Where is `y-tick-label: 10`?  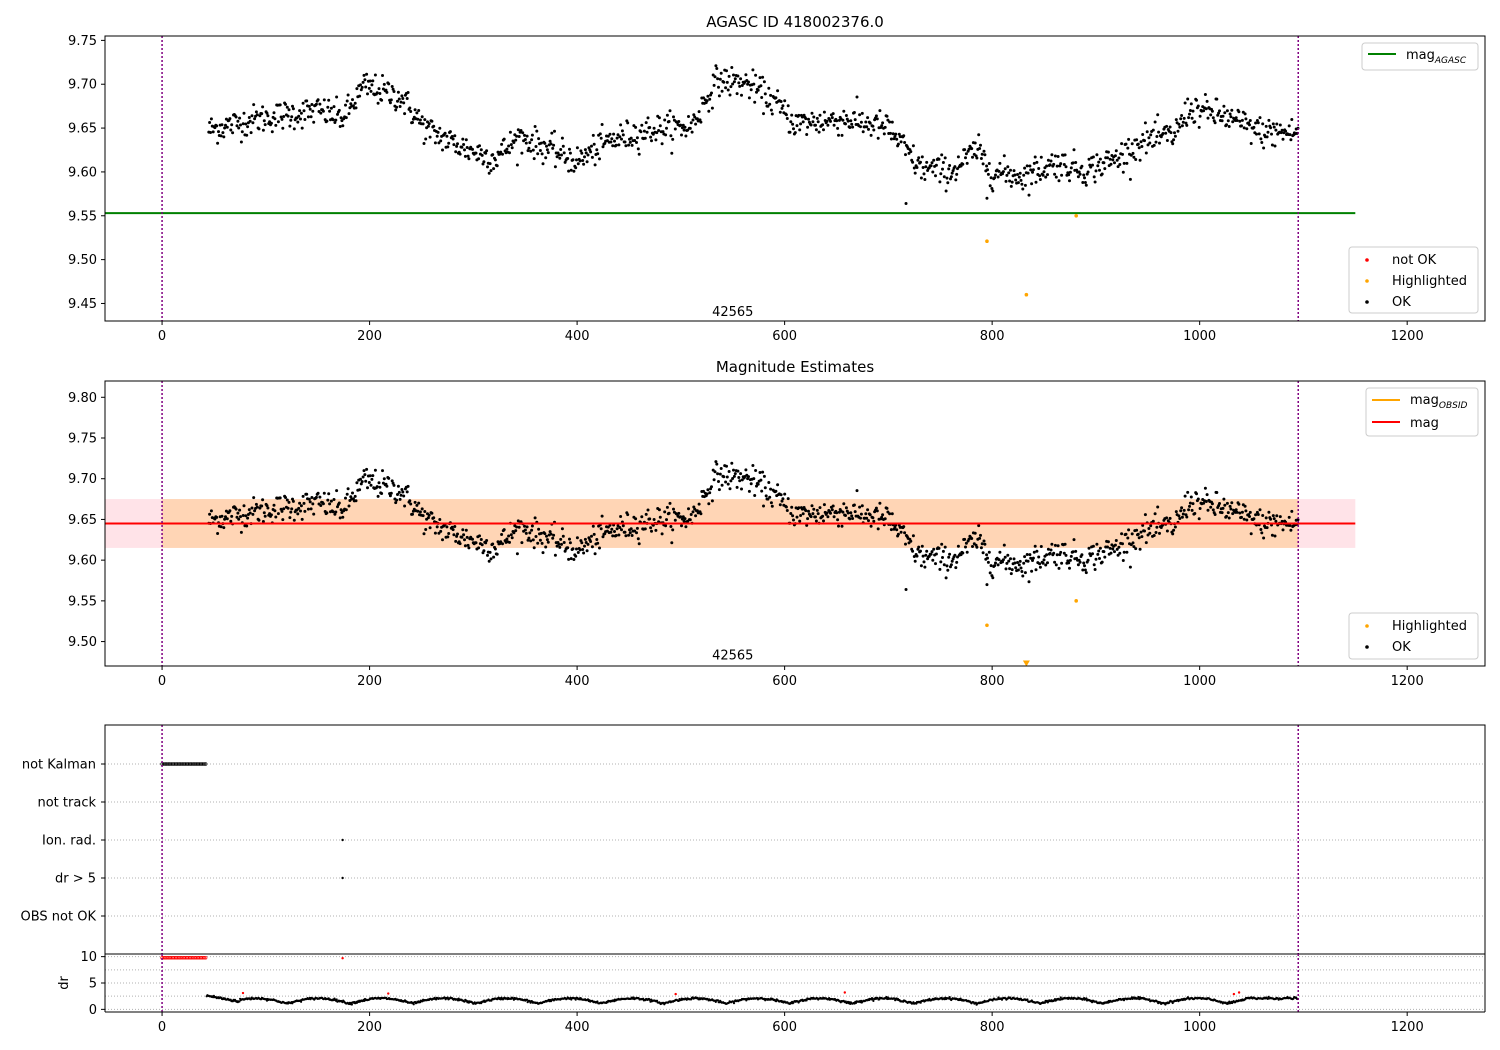
y-tick-label: 10 is located at coordinates (88, 957).